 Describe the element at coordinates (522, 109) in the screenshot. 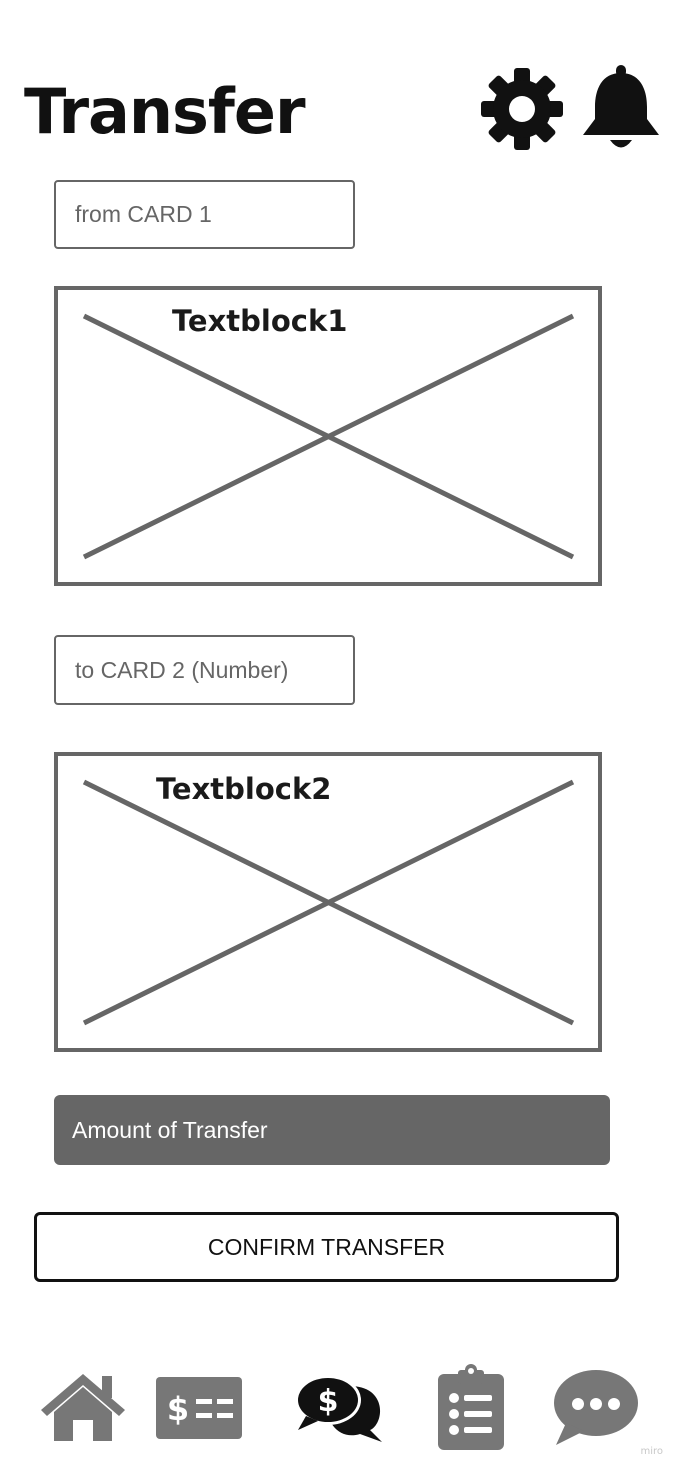

I see `gear-icon` at that location.